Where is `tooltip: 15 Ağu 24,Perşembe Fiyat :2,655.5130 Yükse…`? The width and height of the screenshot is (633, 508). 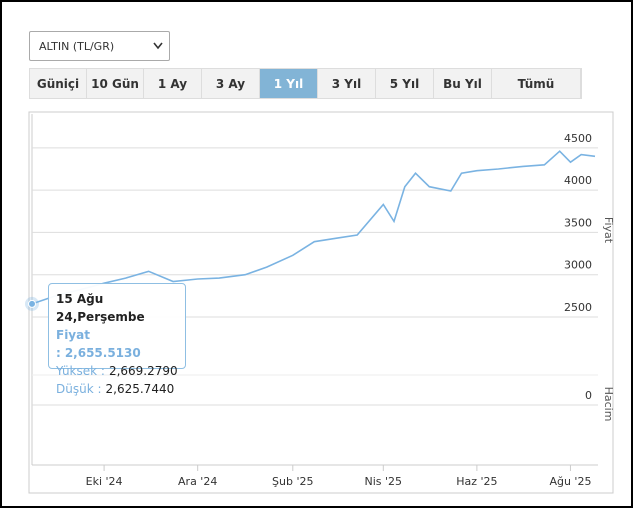
tooltip: 15 Ağu 24,Perşembe Fiyat :2,655.5130 Yükse… is located at coordinates (117, 339).